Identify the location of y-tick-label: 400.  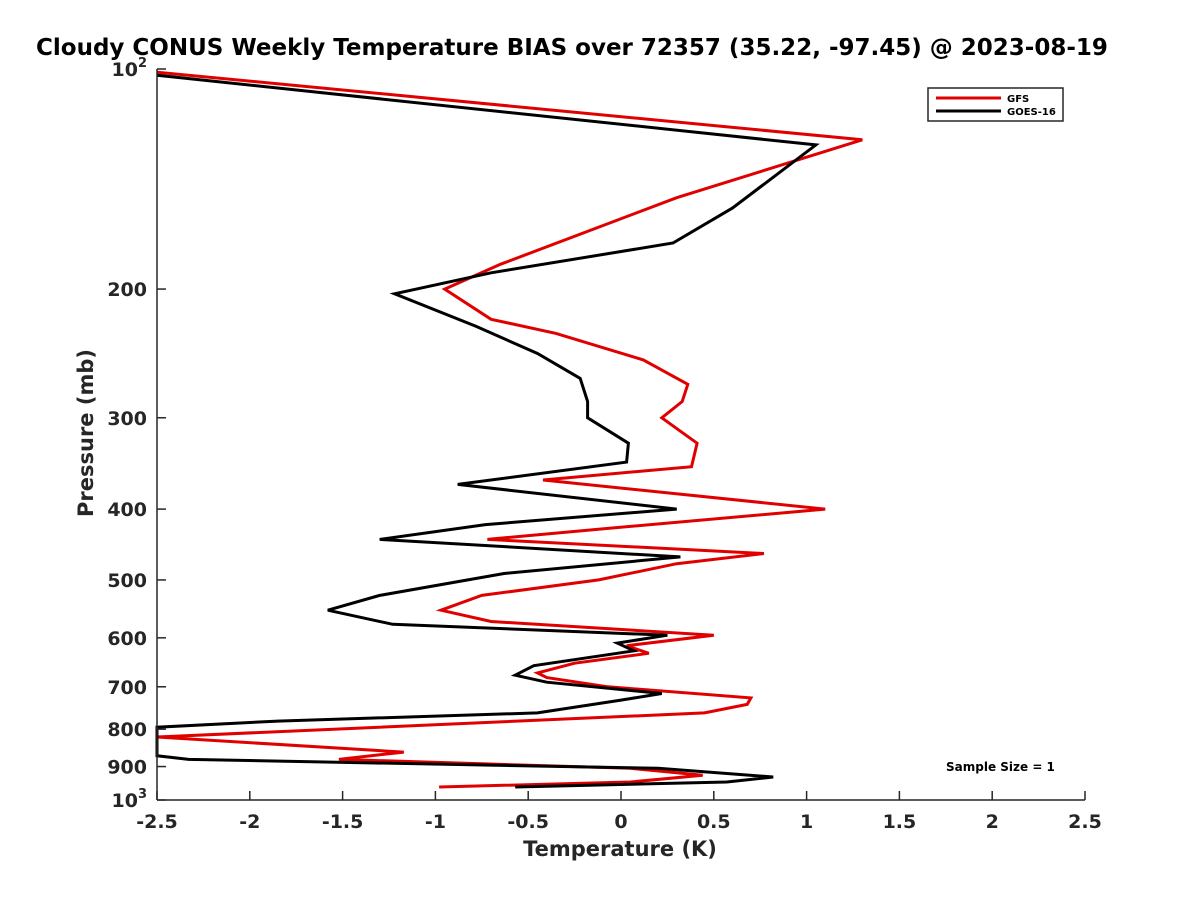
(127, 510).